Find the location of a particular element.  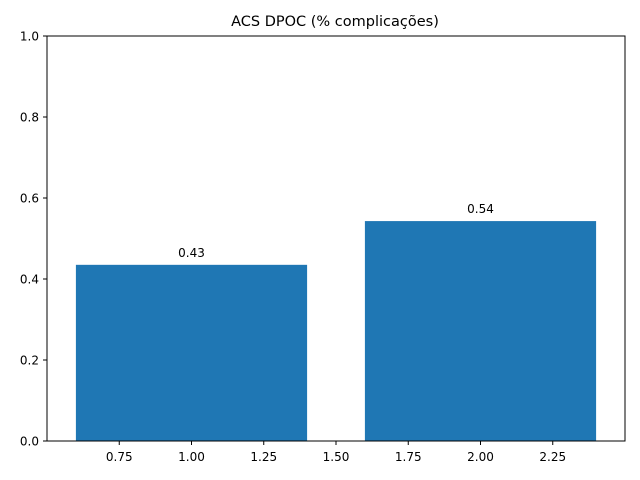

x-tick-label: 2.00 is located at coordinates (480, 457).